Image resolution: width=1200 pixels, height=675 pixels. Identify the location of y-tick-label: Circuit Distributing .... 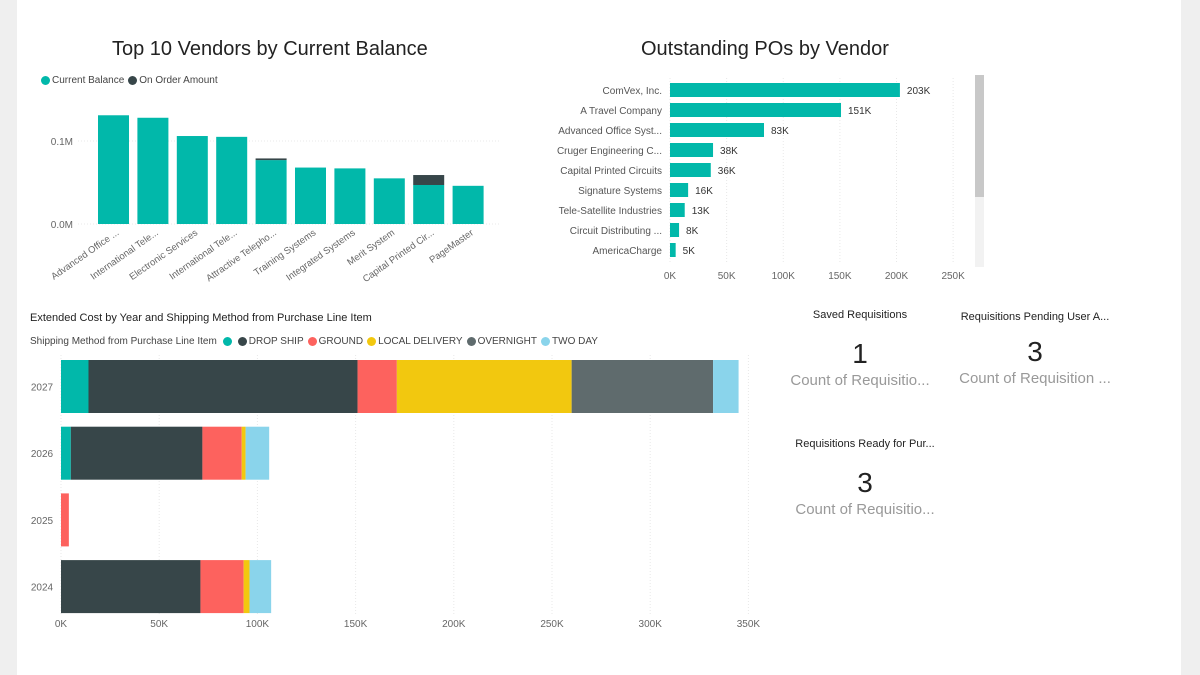
(616, 231).